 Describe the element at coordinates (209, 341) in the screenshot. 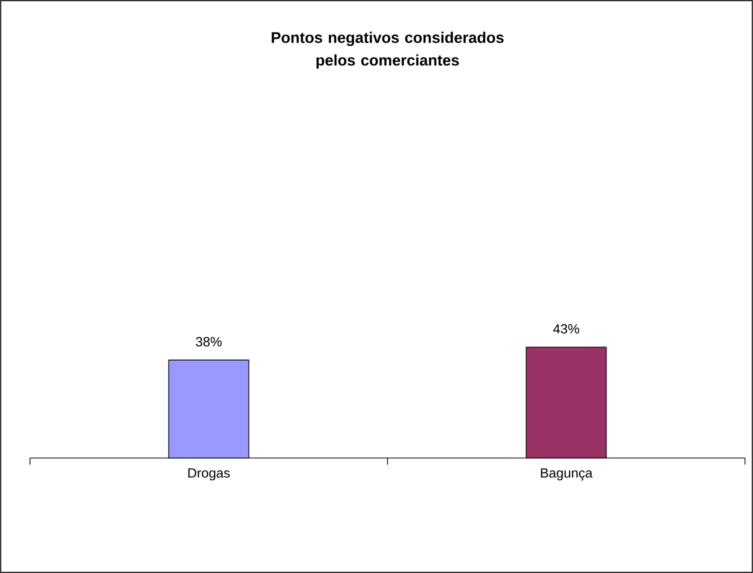

I see `data-label: 38%` at that location.